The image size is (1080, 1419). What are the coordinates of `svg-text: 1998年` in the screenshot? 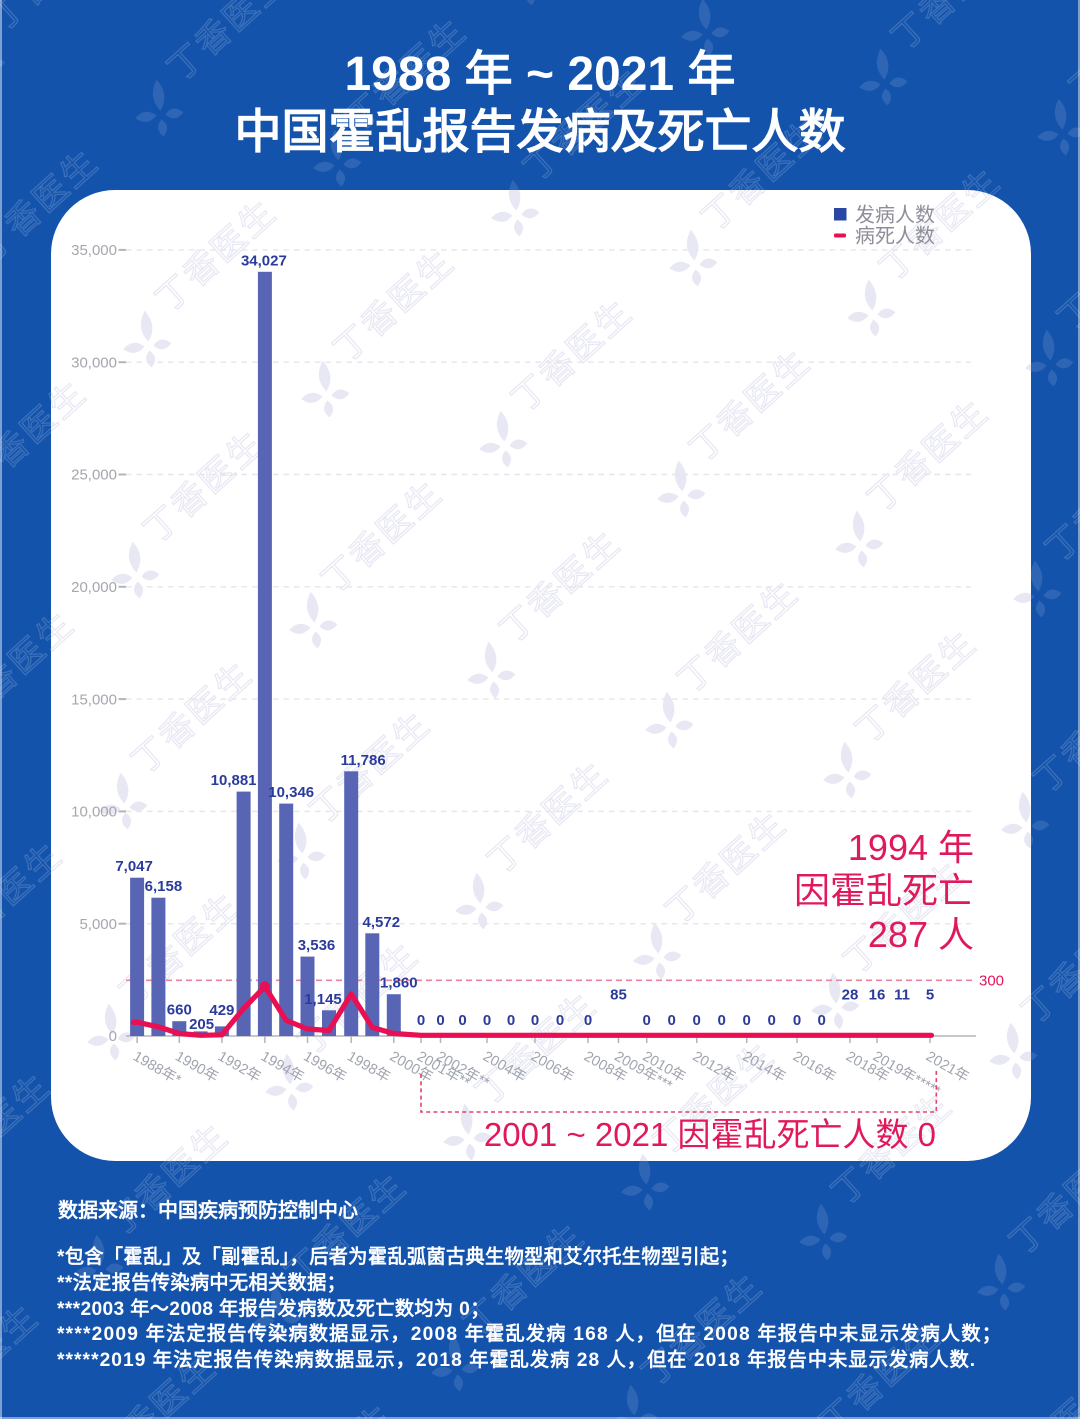 It's located at (368, 1067).